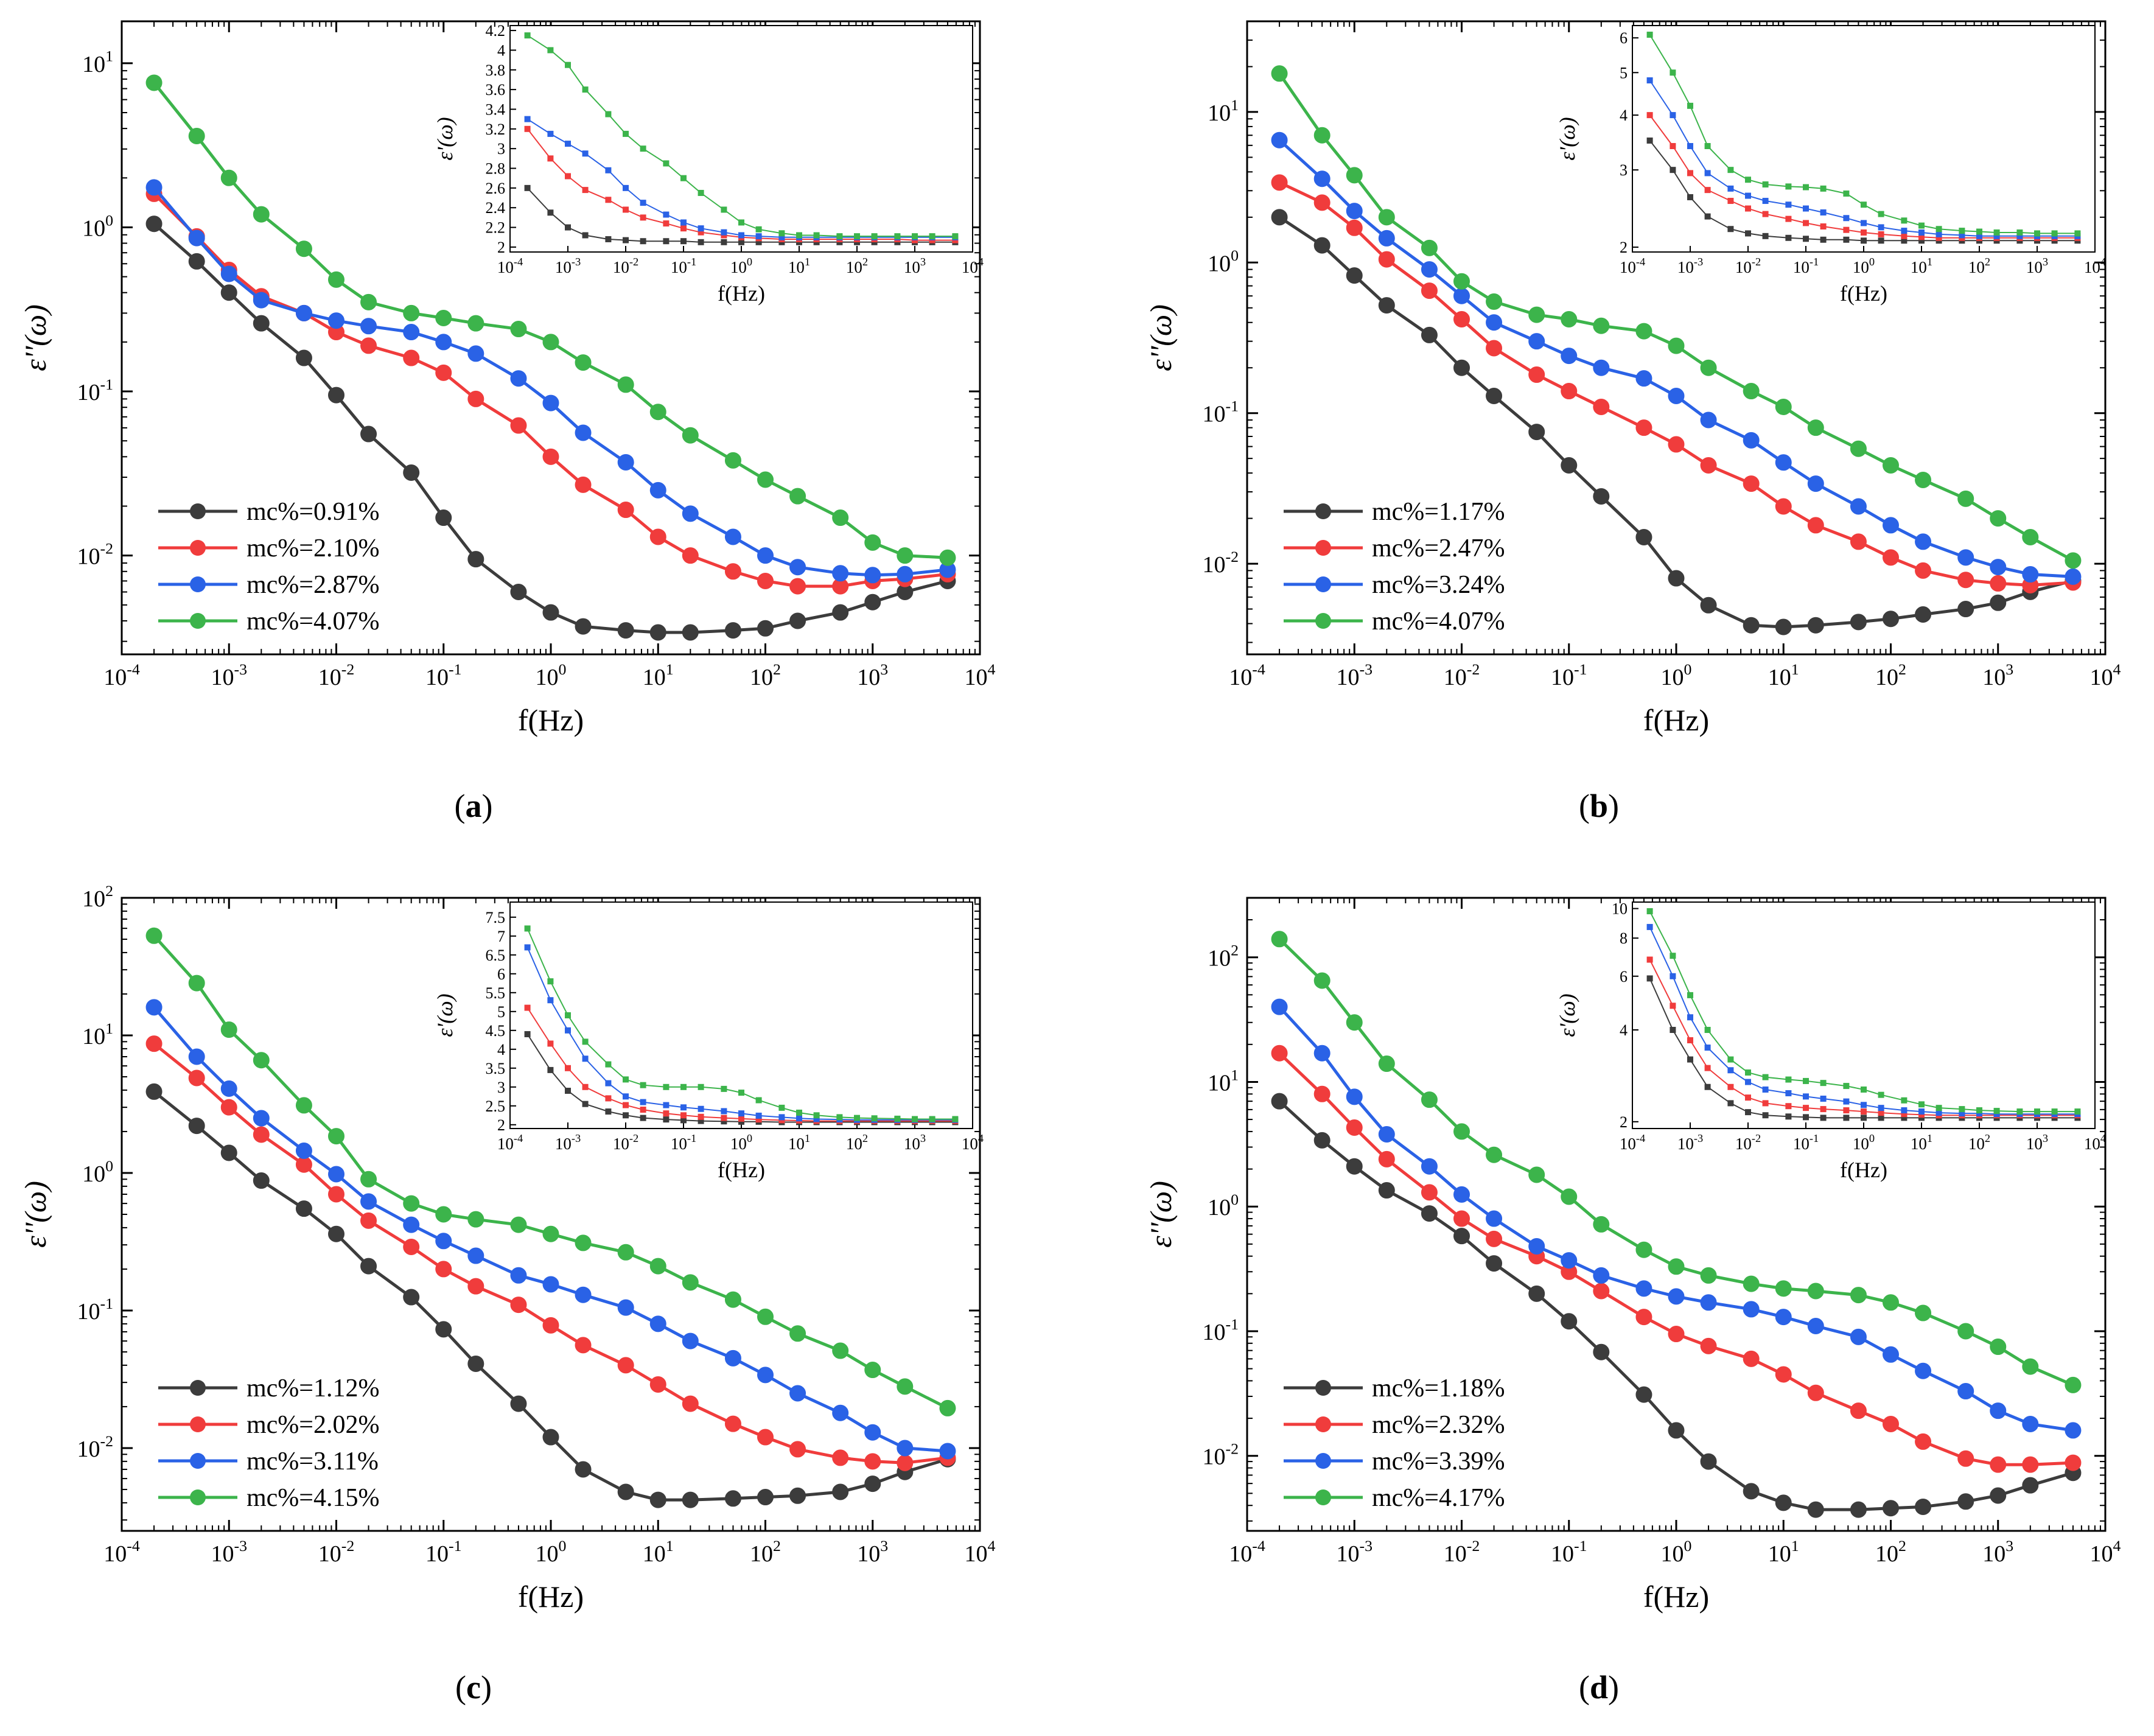 This screenshot has width=2154, height=1736. I want to click on panel-label-a: (a), so click(474, 806).